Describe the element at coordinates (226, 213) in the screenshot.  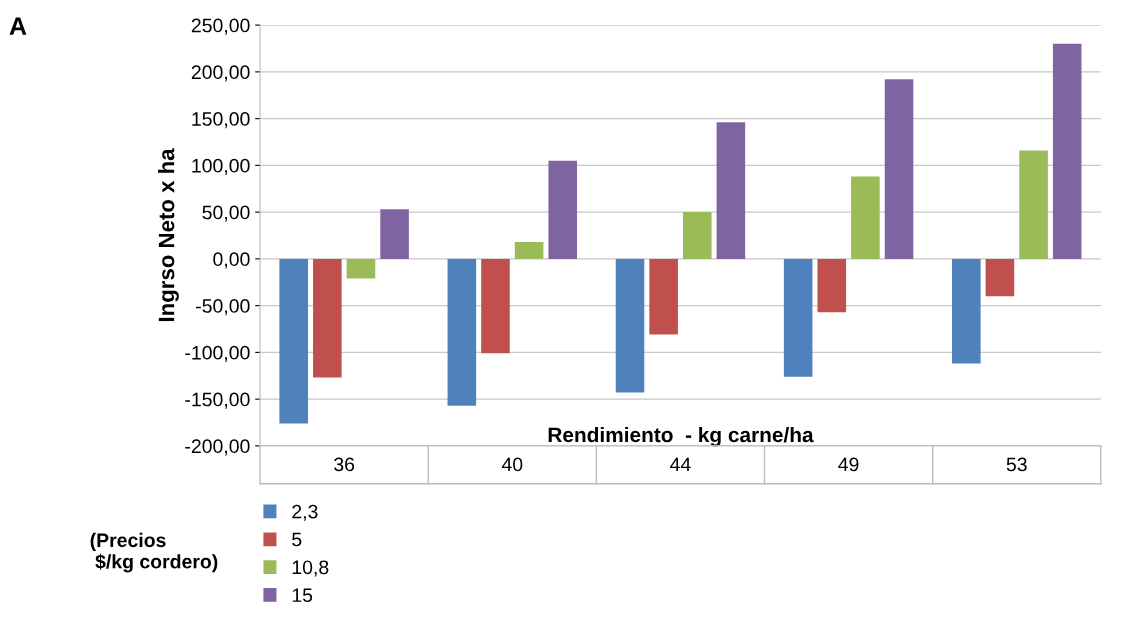
I see `y-tick-label: 50,00` at that location.